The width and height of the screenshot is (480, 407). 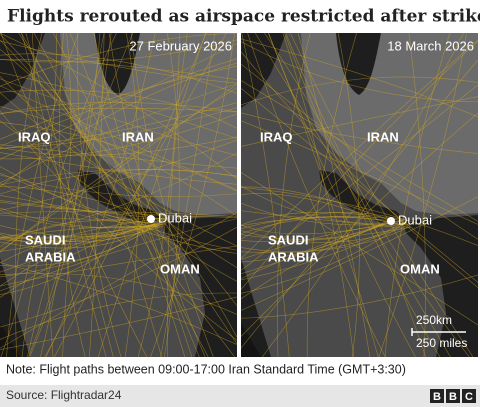 What do you see at coordinates (437, 397) in the screenshot?
I see `logo-letter: B` at bounding box center [437, 397].